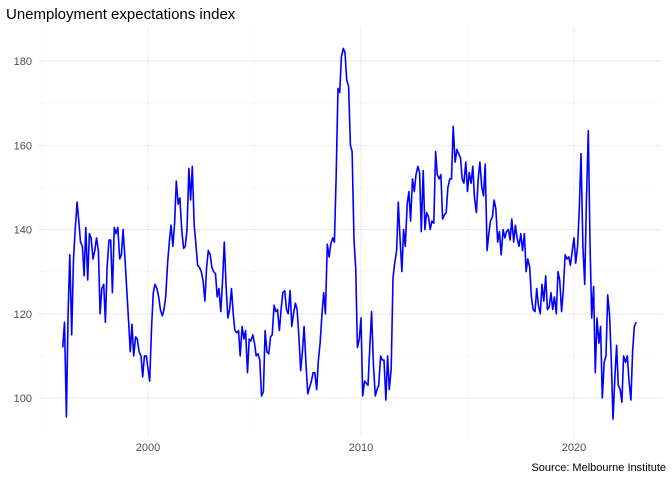  What do you see at coordinates (23, 62) in the screenshot?
I see `y-tick-label: 180` at bounding box center [23, 62].